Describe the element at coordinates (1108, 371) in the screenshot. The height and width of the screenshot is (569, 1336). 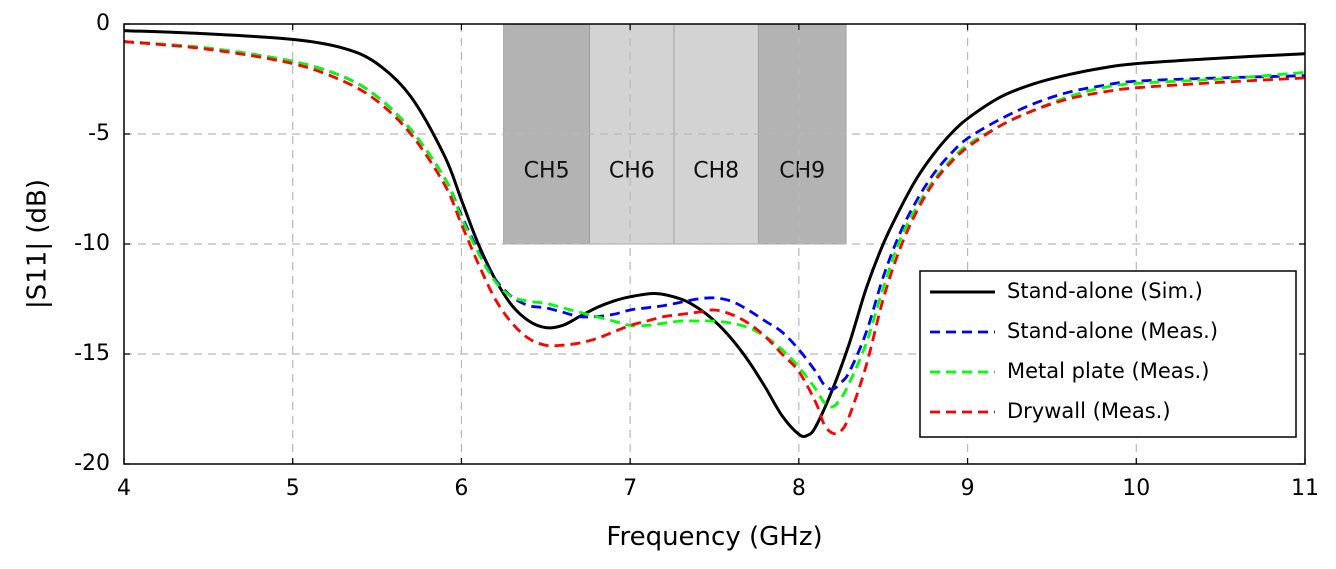
I see `legend-label-metal-plate-meas: Metal plate (Meas.)` at that location.